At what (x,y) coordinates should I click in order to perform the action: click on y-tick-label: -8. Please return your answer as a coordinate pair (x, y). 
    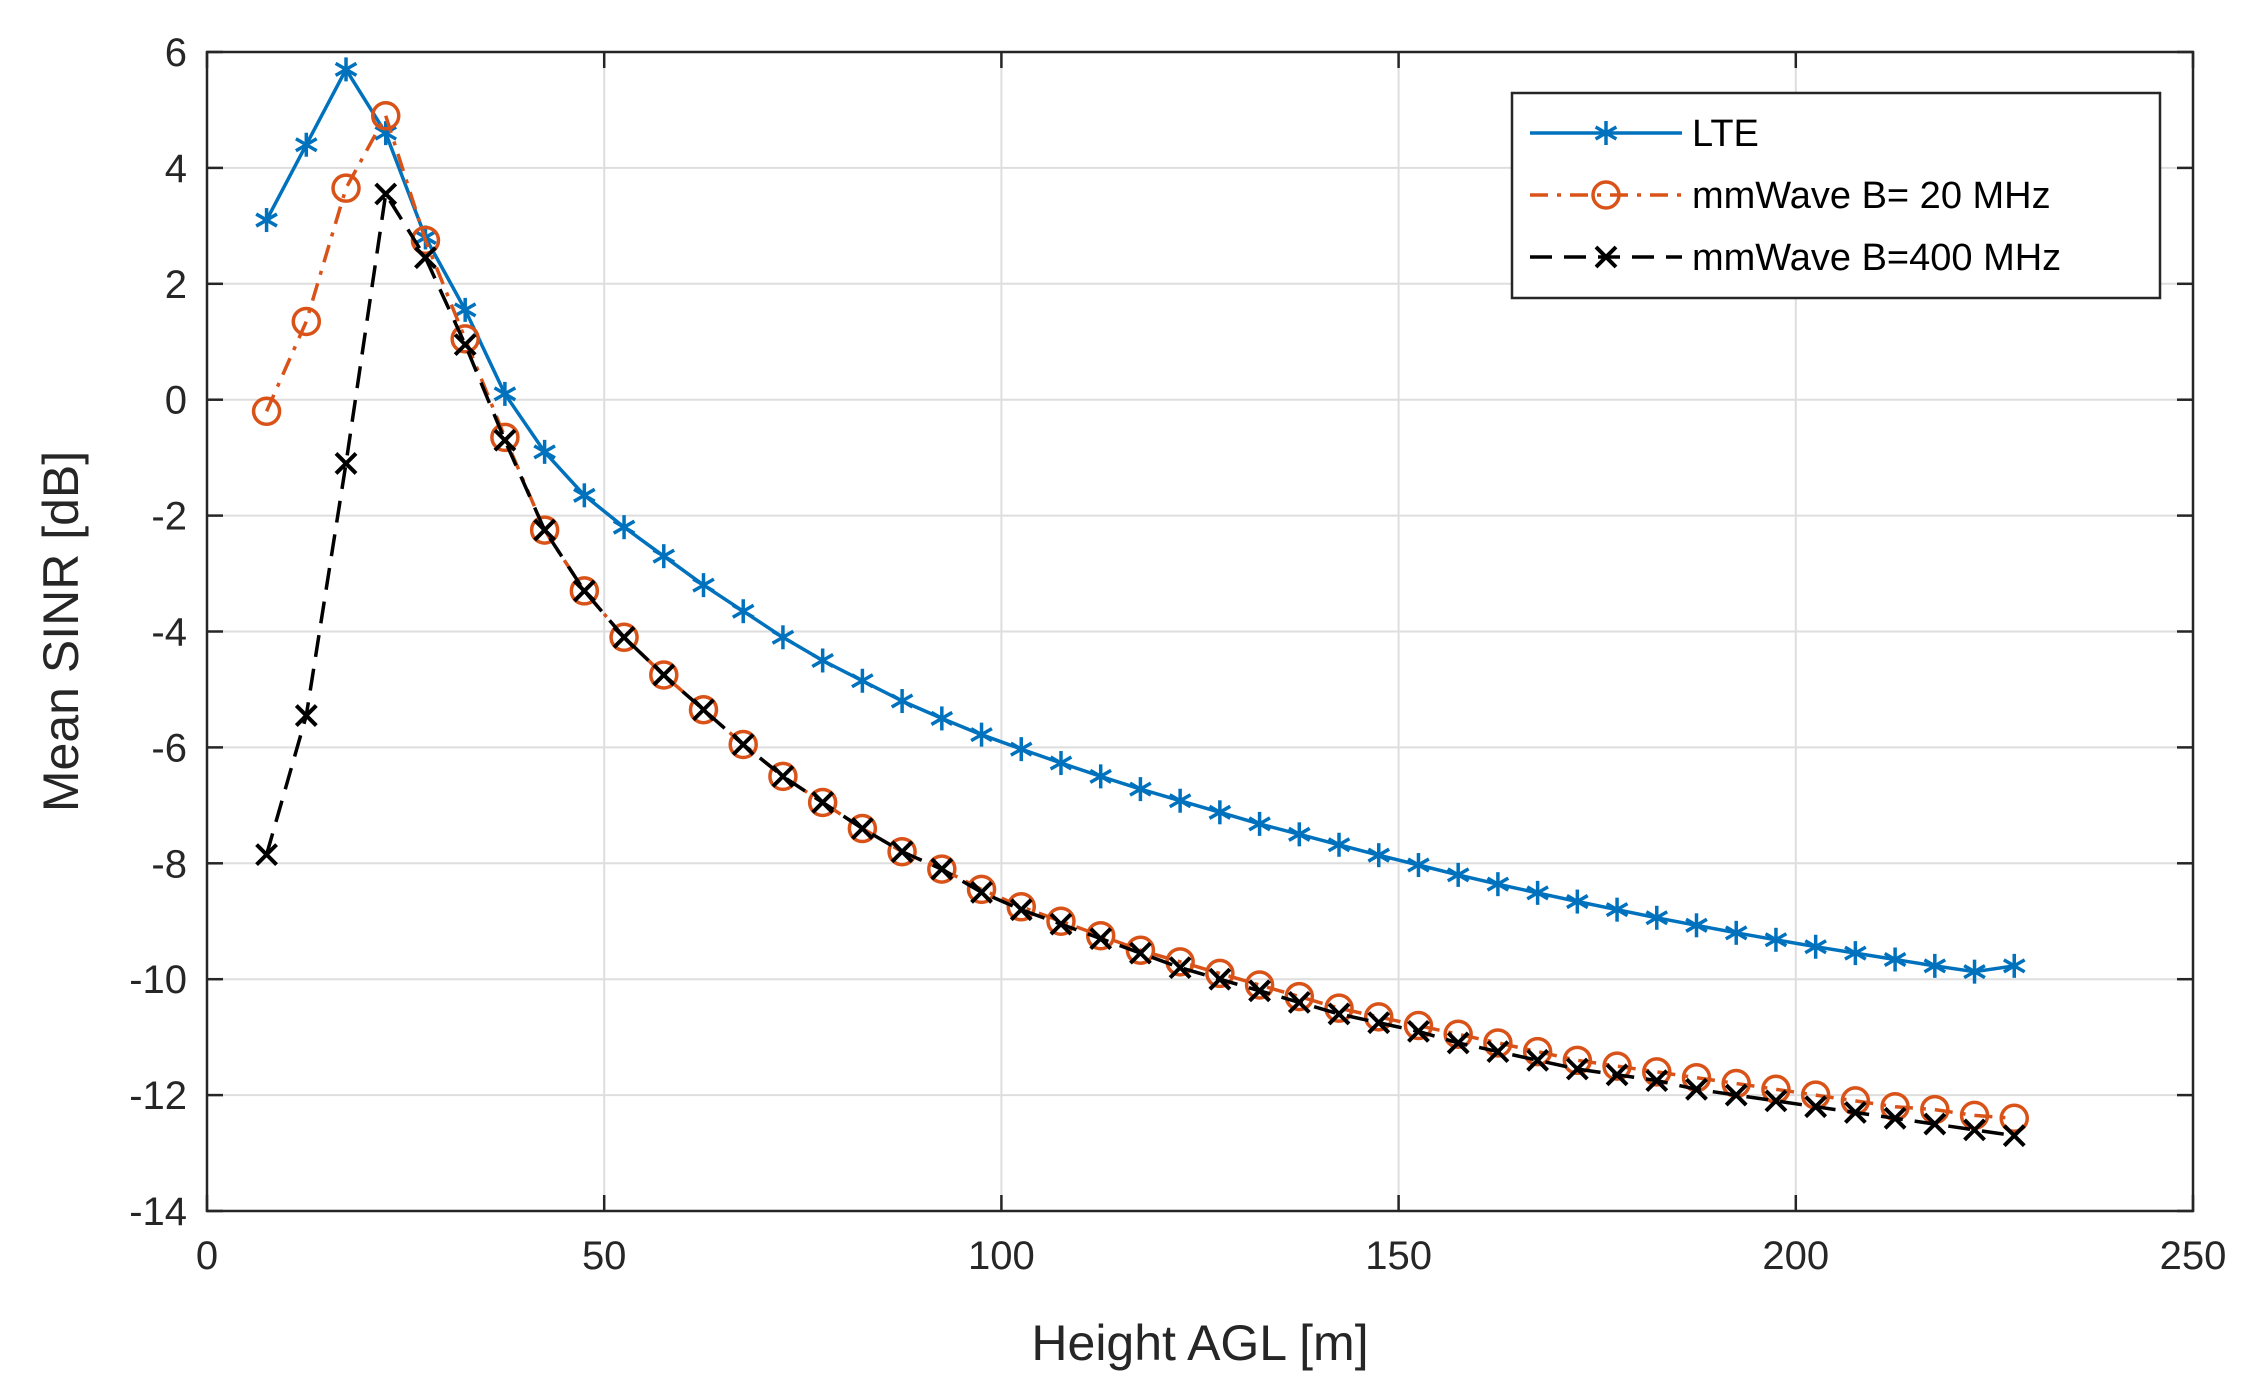
    Looking at the image, I should click on (169, 864).